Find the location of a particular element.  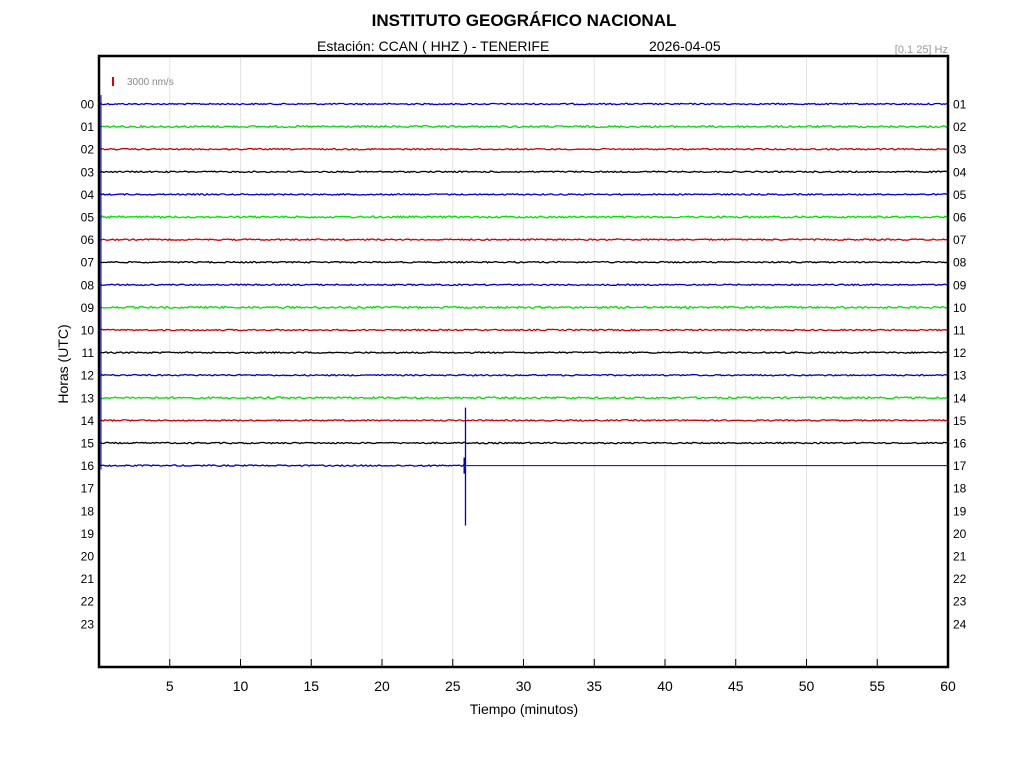

x-tick-label: 55 is located at coordinates (877, 686).